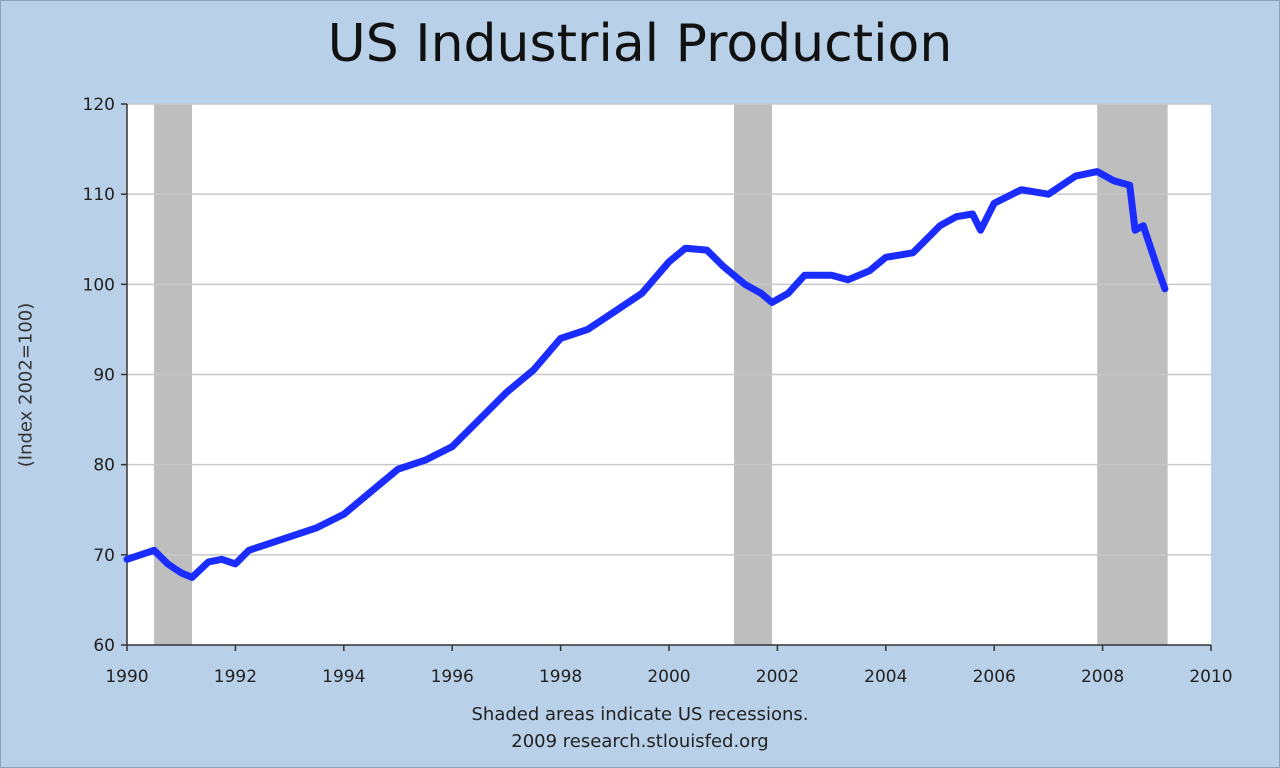 The height and width of the screenshot is (768, 1280). What do you see at coordinates (640, 714) in the screenshot?
I see `recession-note: Shaded areas indicate US recessions.` at bounding box center [640, 714].